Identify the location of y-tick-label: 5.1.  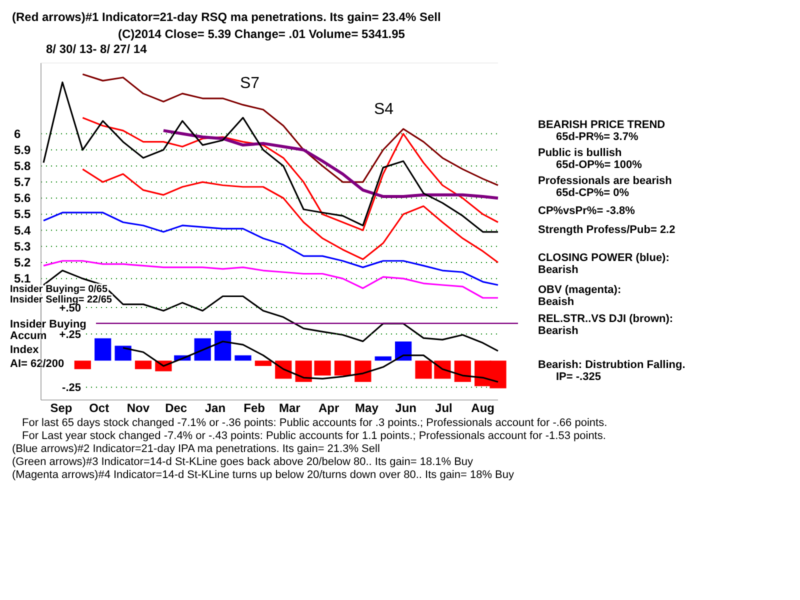
(23, 279).